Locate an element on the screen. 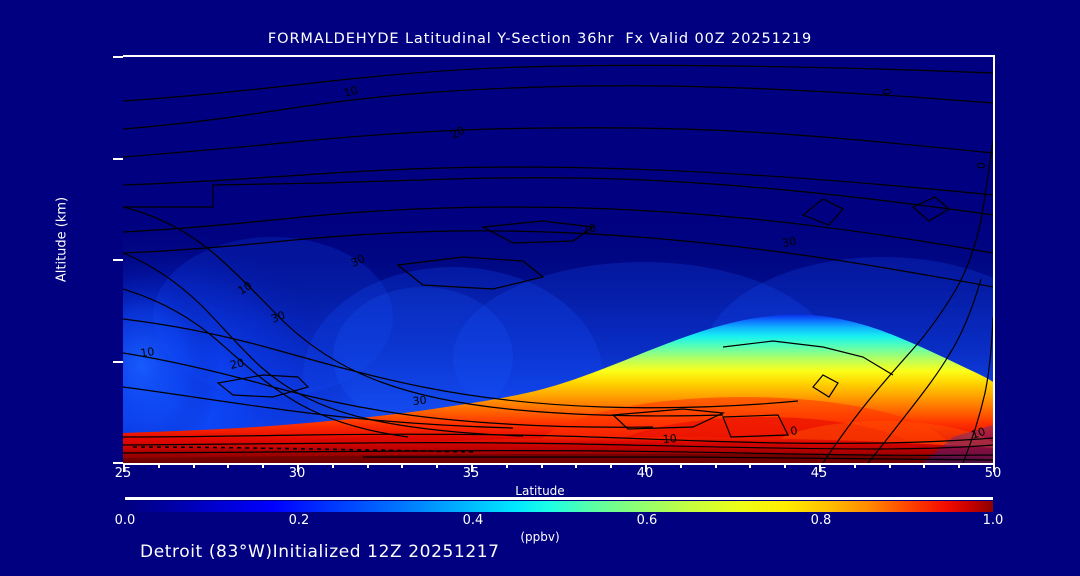 This screenshot has height=576, width=1080. plot-border-top is located at coordinates (559, 56).